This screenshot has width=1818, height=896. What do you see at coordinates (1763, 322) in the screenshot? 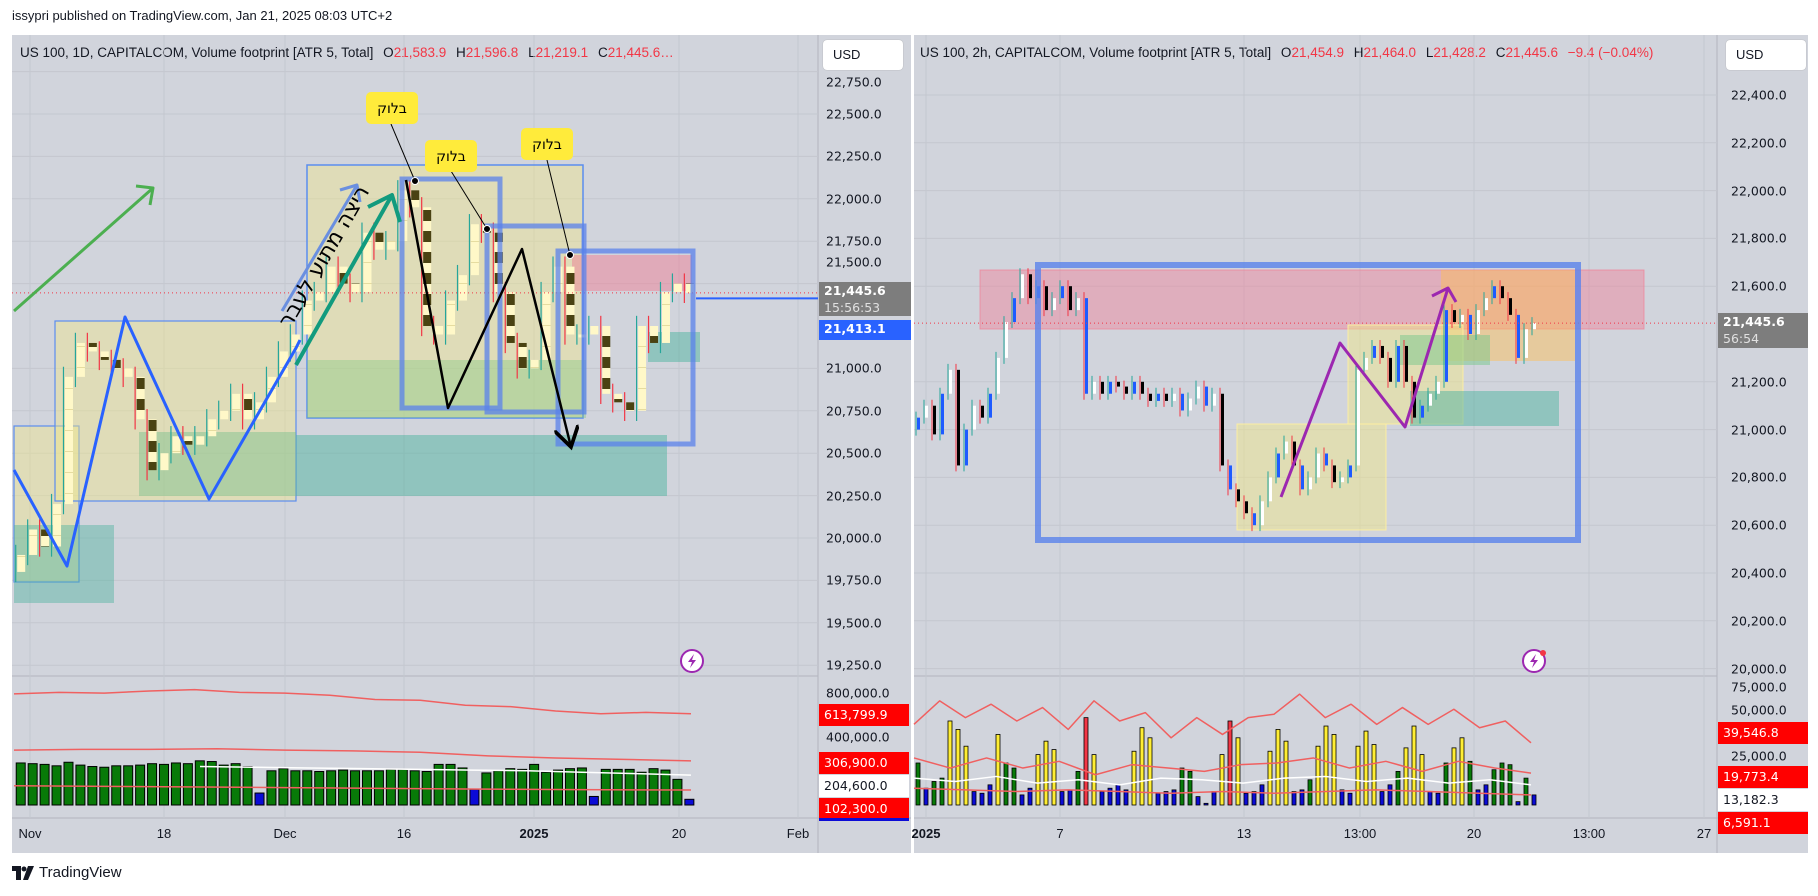
I see `last-price-label: 21,445.6` at bounding box center [1763, 322].